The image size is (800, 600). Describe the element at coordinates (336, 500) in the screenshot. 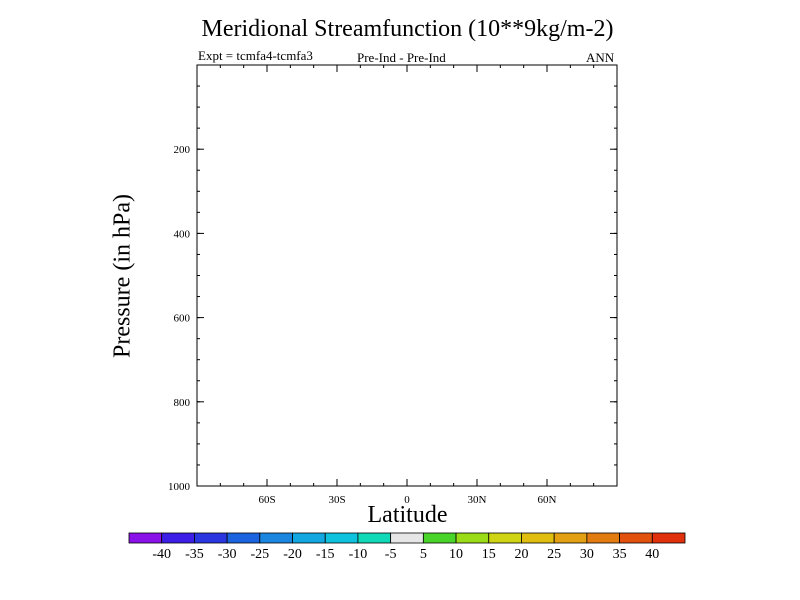

I see `x-tick-label: 30S` at that location.